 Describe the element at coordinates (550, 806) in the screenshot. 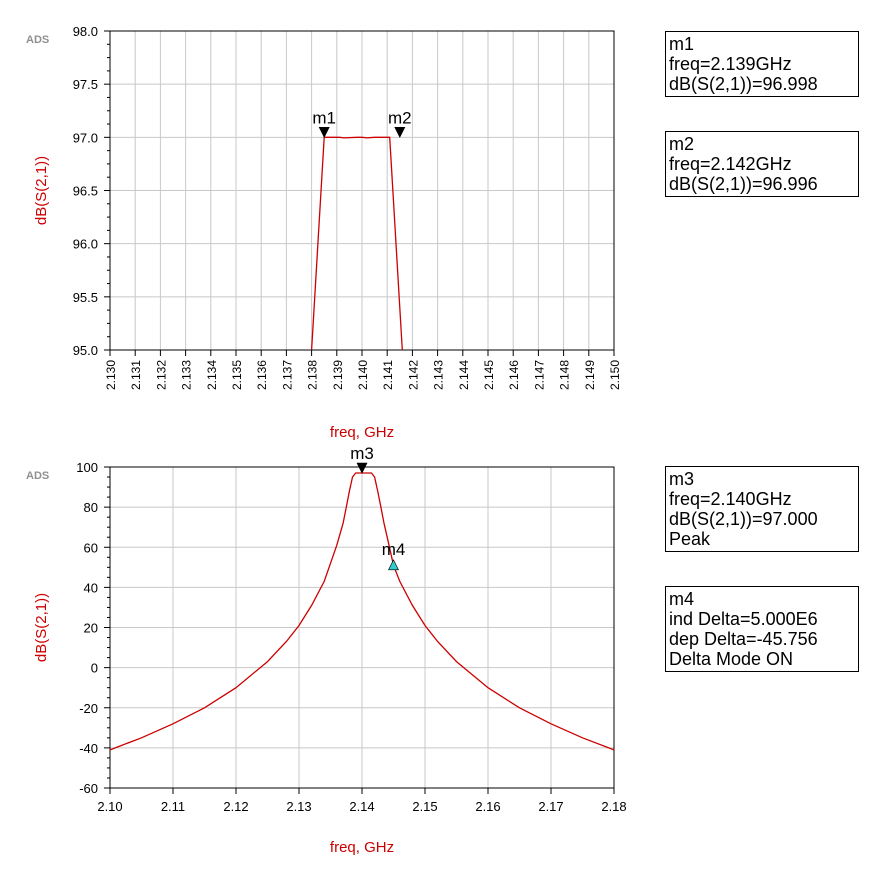

I see `x-tick-label: 2.17` at that location.